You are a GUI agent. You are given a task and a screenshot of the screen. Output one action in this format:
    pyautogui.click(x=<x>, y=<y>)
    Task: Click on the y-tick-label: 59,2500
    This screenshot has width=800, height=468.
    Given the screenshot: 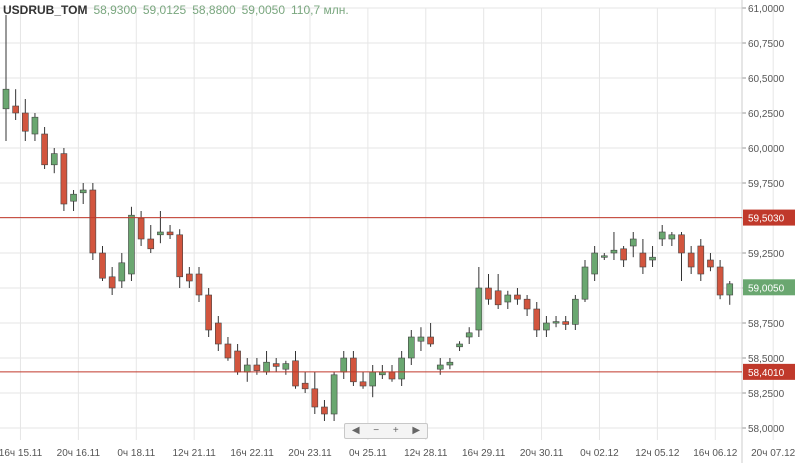 What is the action you would take?
    pyautogui.click(x=766, y=254)
    